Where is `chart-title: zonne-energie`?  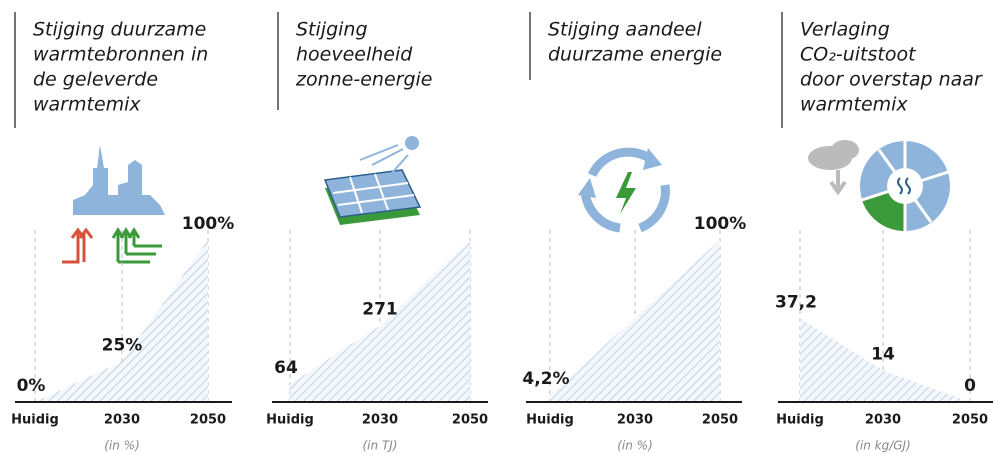 chart-title: zonne-energie is located at coordinates (364, 80).